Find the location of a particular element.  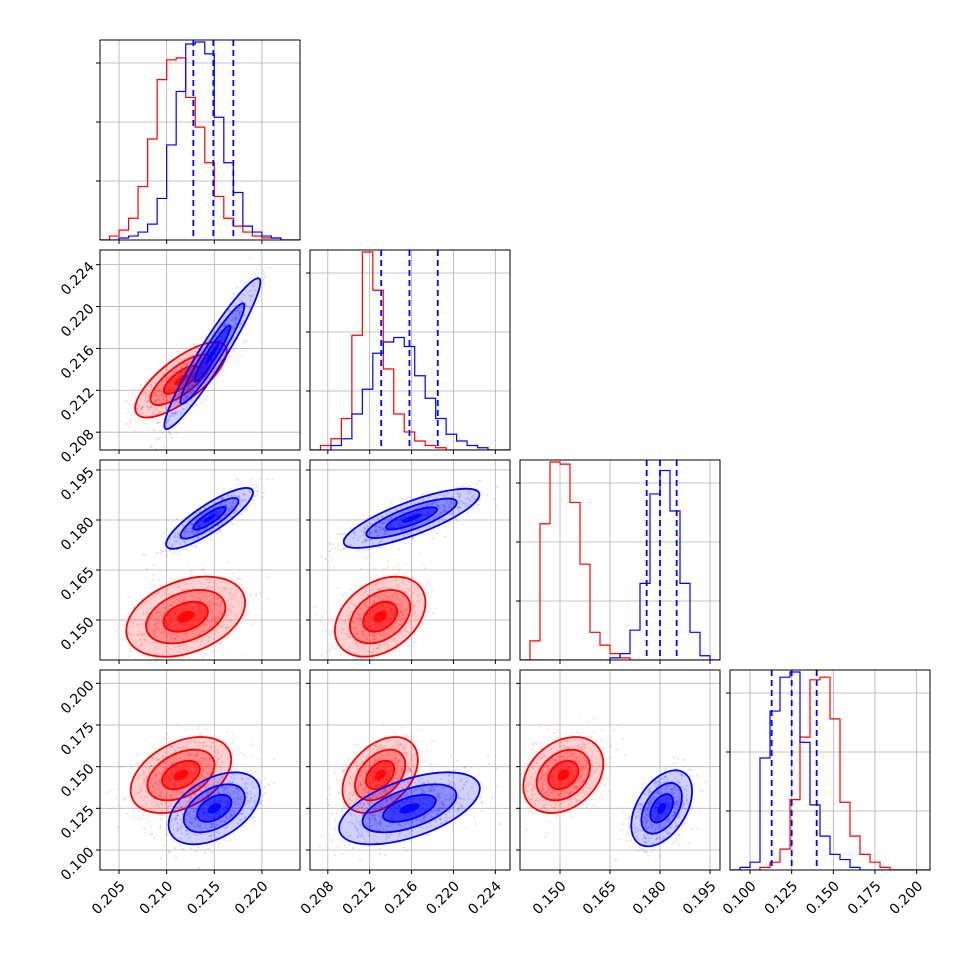

contour-series_b is located at coordinates (209, 518).